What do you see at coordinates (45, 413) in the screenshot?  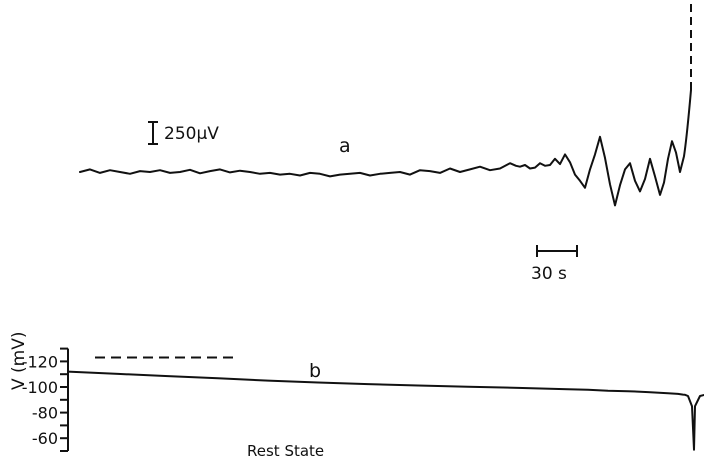 I see `y-tick-label: -80` at bounding box center [45, 413].